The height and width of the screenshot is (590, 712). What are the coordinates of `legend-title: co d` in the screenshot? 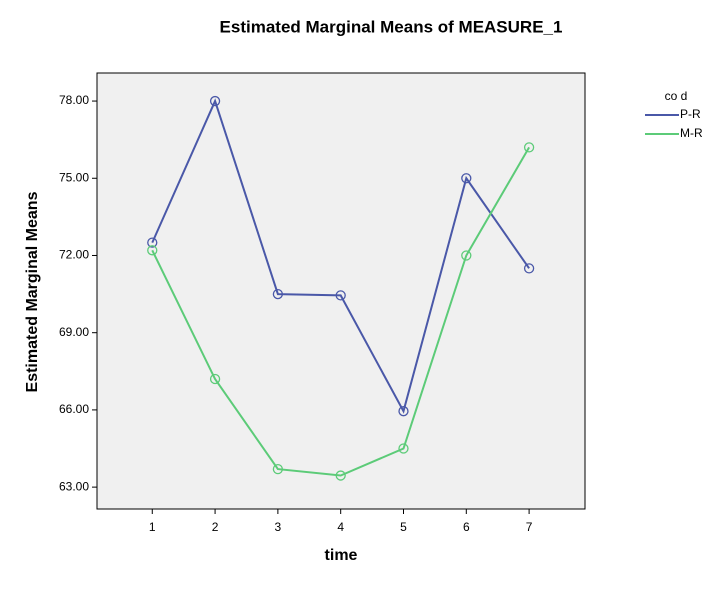 It's located at (676, 96).